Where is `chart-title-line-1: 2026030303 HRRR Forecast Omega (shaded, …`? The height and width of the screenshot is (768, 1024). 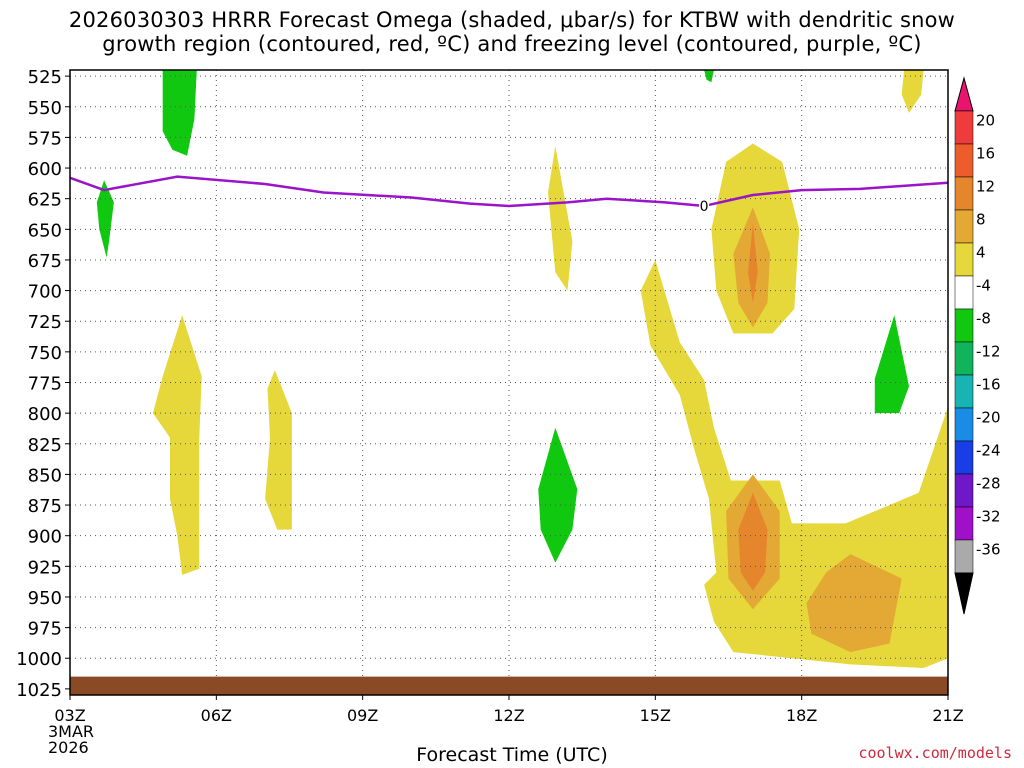 chart-title-line-1: 2026030303 HRRR Forecast Omega (shaded, … is located at coordinates (512, 20).